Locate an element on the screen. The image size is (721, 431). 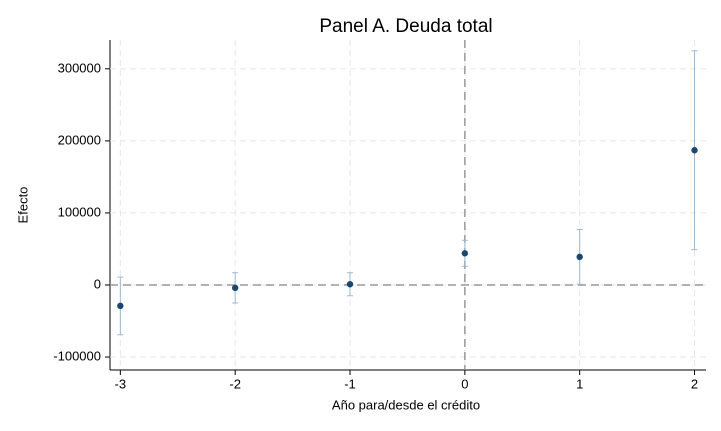
x-tick-label: 1 is located at coordinates (579, 383).